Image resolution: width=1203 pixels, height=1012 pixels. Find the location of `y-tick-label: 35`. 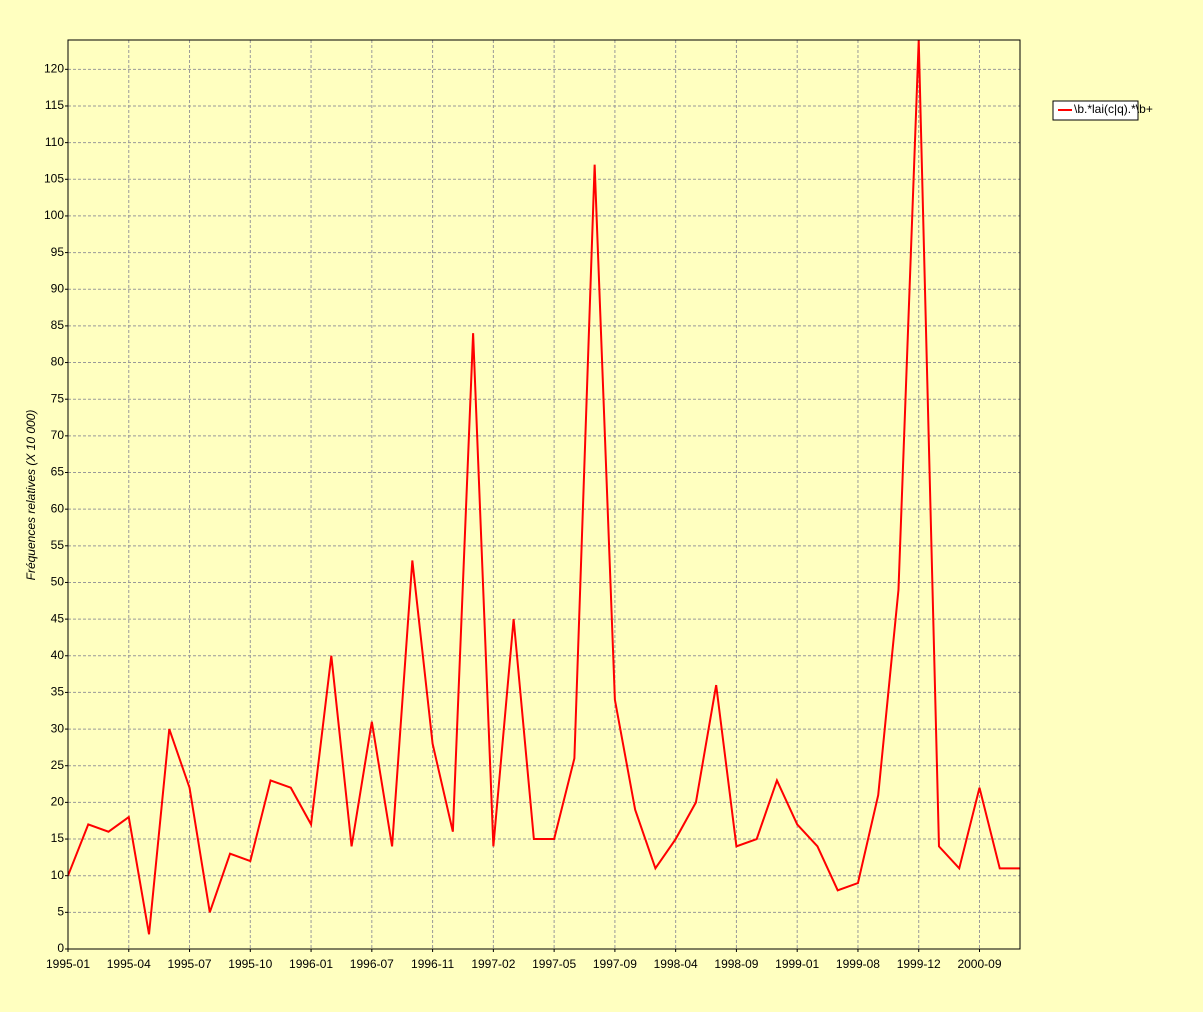

y-tick-label: 35 is located at coordinates (58, 692).